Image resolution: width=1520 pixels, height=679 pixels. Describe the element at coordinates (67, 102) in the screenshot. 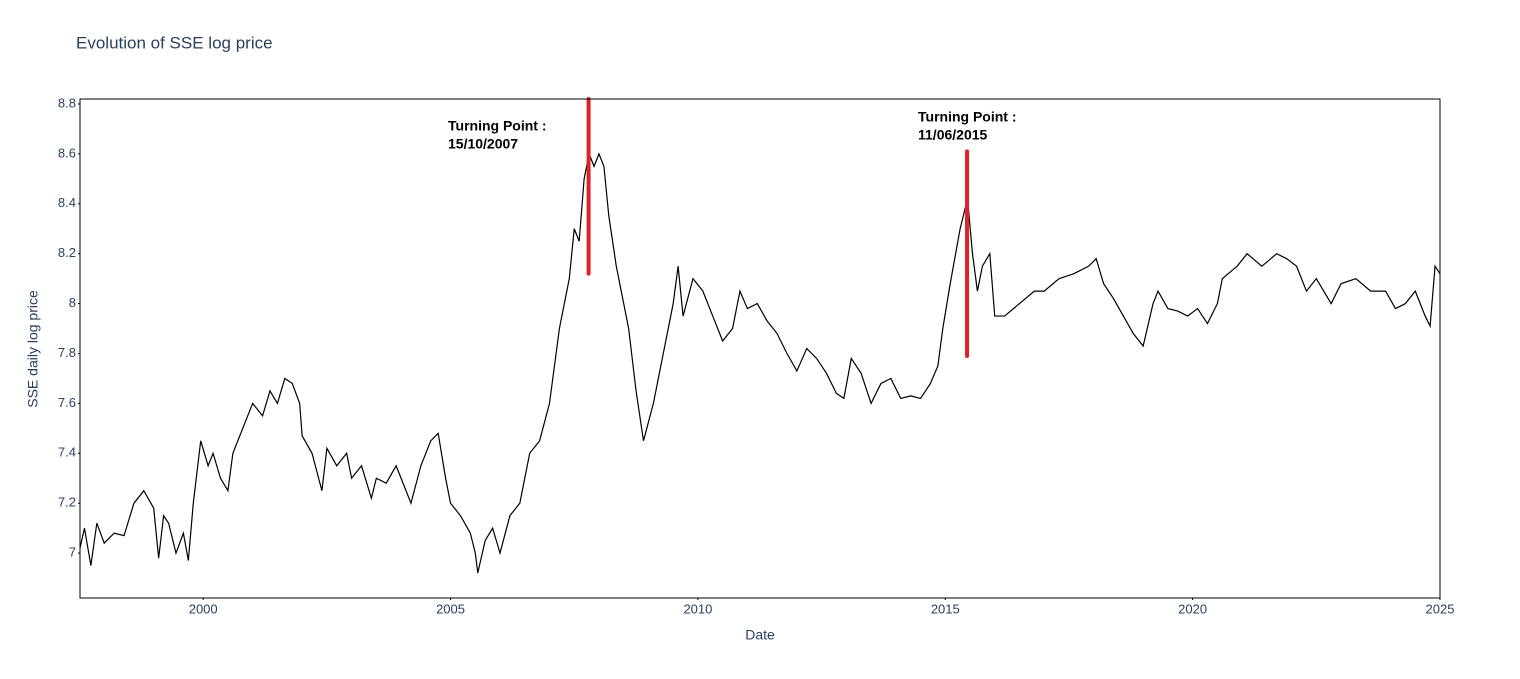

I see `y-tick-label: 8.8` at that location.